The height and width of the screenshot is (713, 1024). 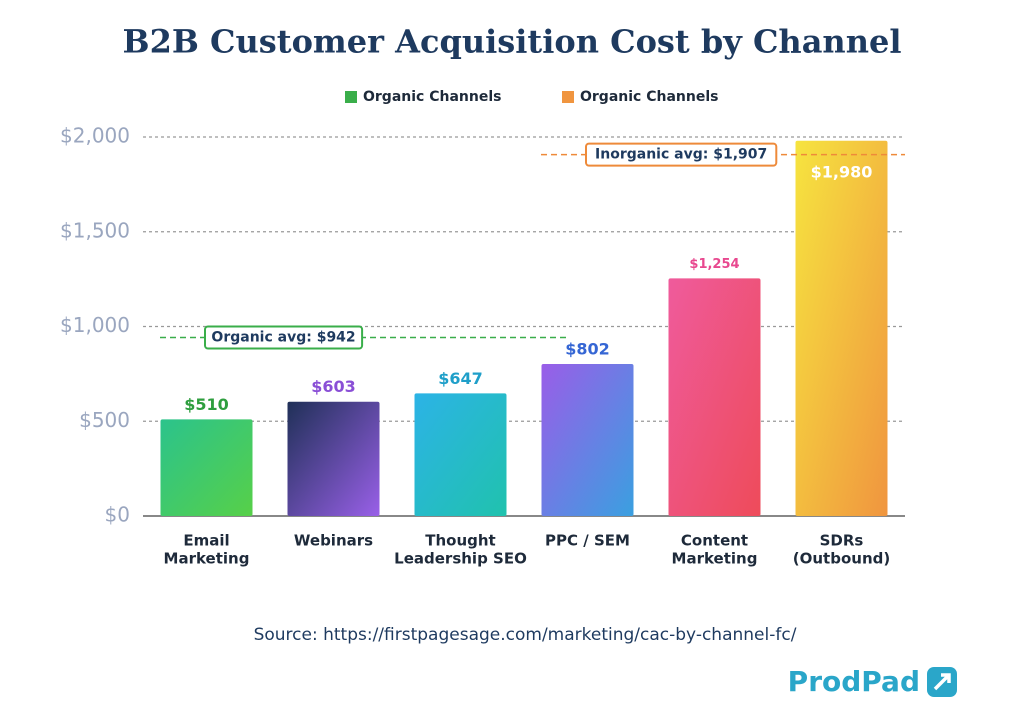 I want to click on x-tick-label: Content, so click(x=714, y=541).